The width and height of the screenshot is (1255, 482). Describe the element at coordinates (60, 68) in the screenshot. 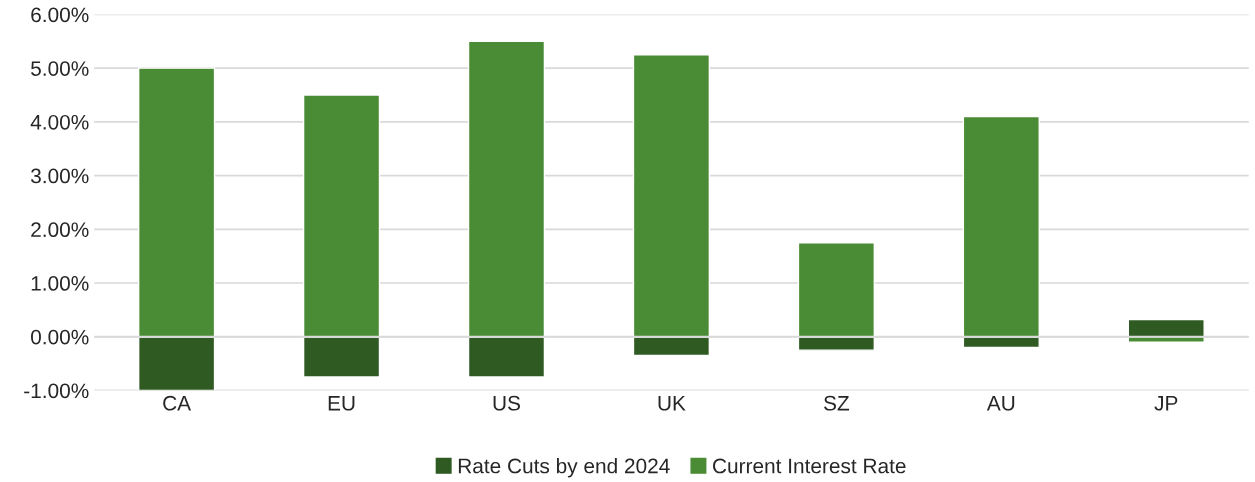

I see `y-tick-label: 5.00%` at that location.